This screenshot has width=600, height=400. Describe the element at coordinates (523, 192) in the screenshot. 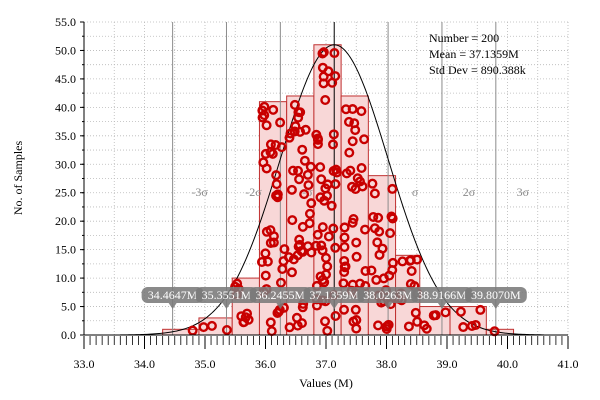

I see `sigma-label: 3σ` at that location.